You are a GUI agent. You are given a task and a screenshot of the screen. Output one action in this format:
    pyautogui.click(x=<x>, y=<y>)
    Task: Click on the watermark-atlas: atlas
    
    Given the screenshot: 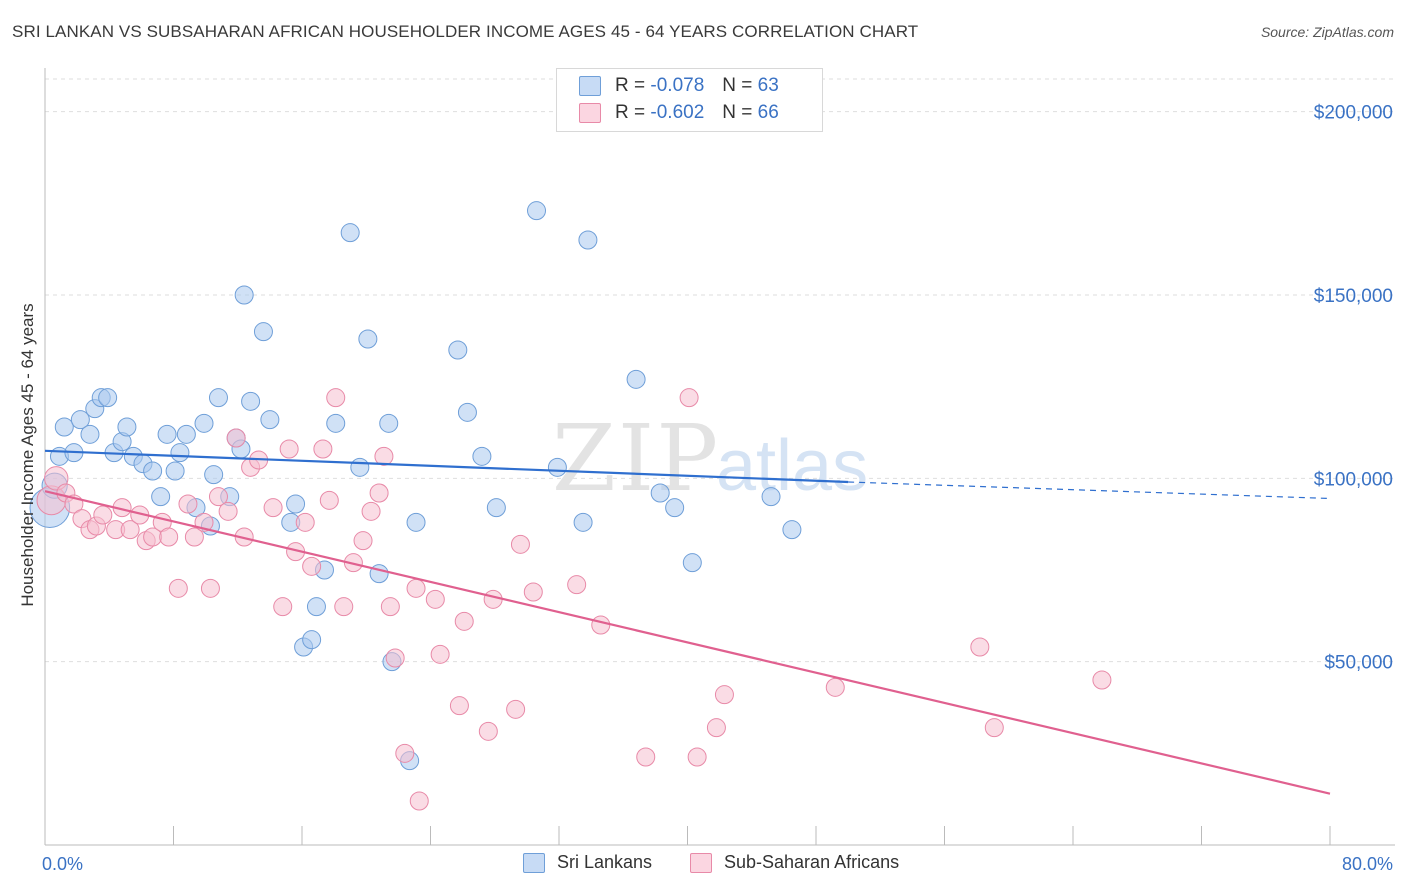 What is the action you would take?
    pyautogui.click(x=792, y=466)
    